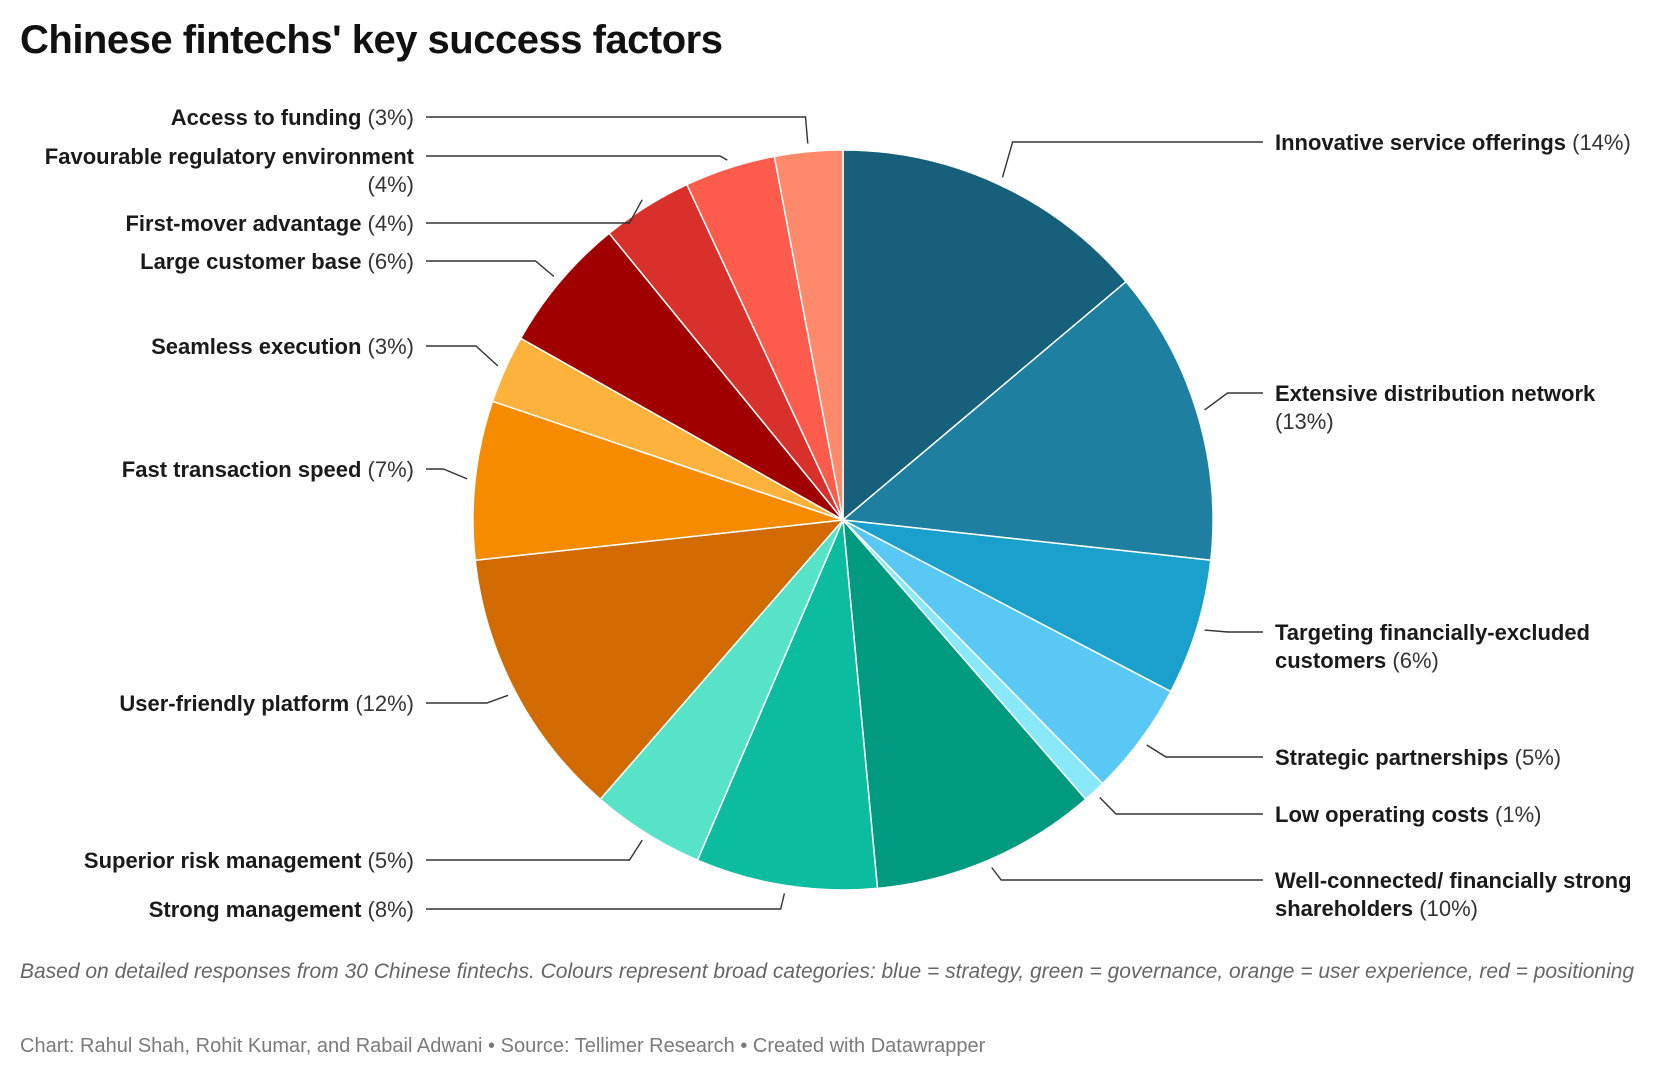 This screenshot has height=1072, width=1670. I want to click on pie-slice-access-to-funding, so click(808, 335).